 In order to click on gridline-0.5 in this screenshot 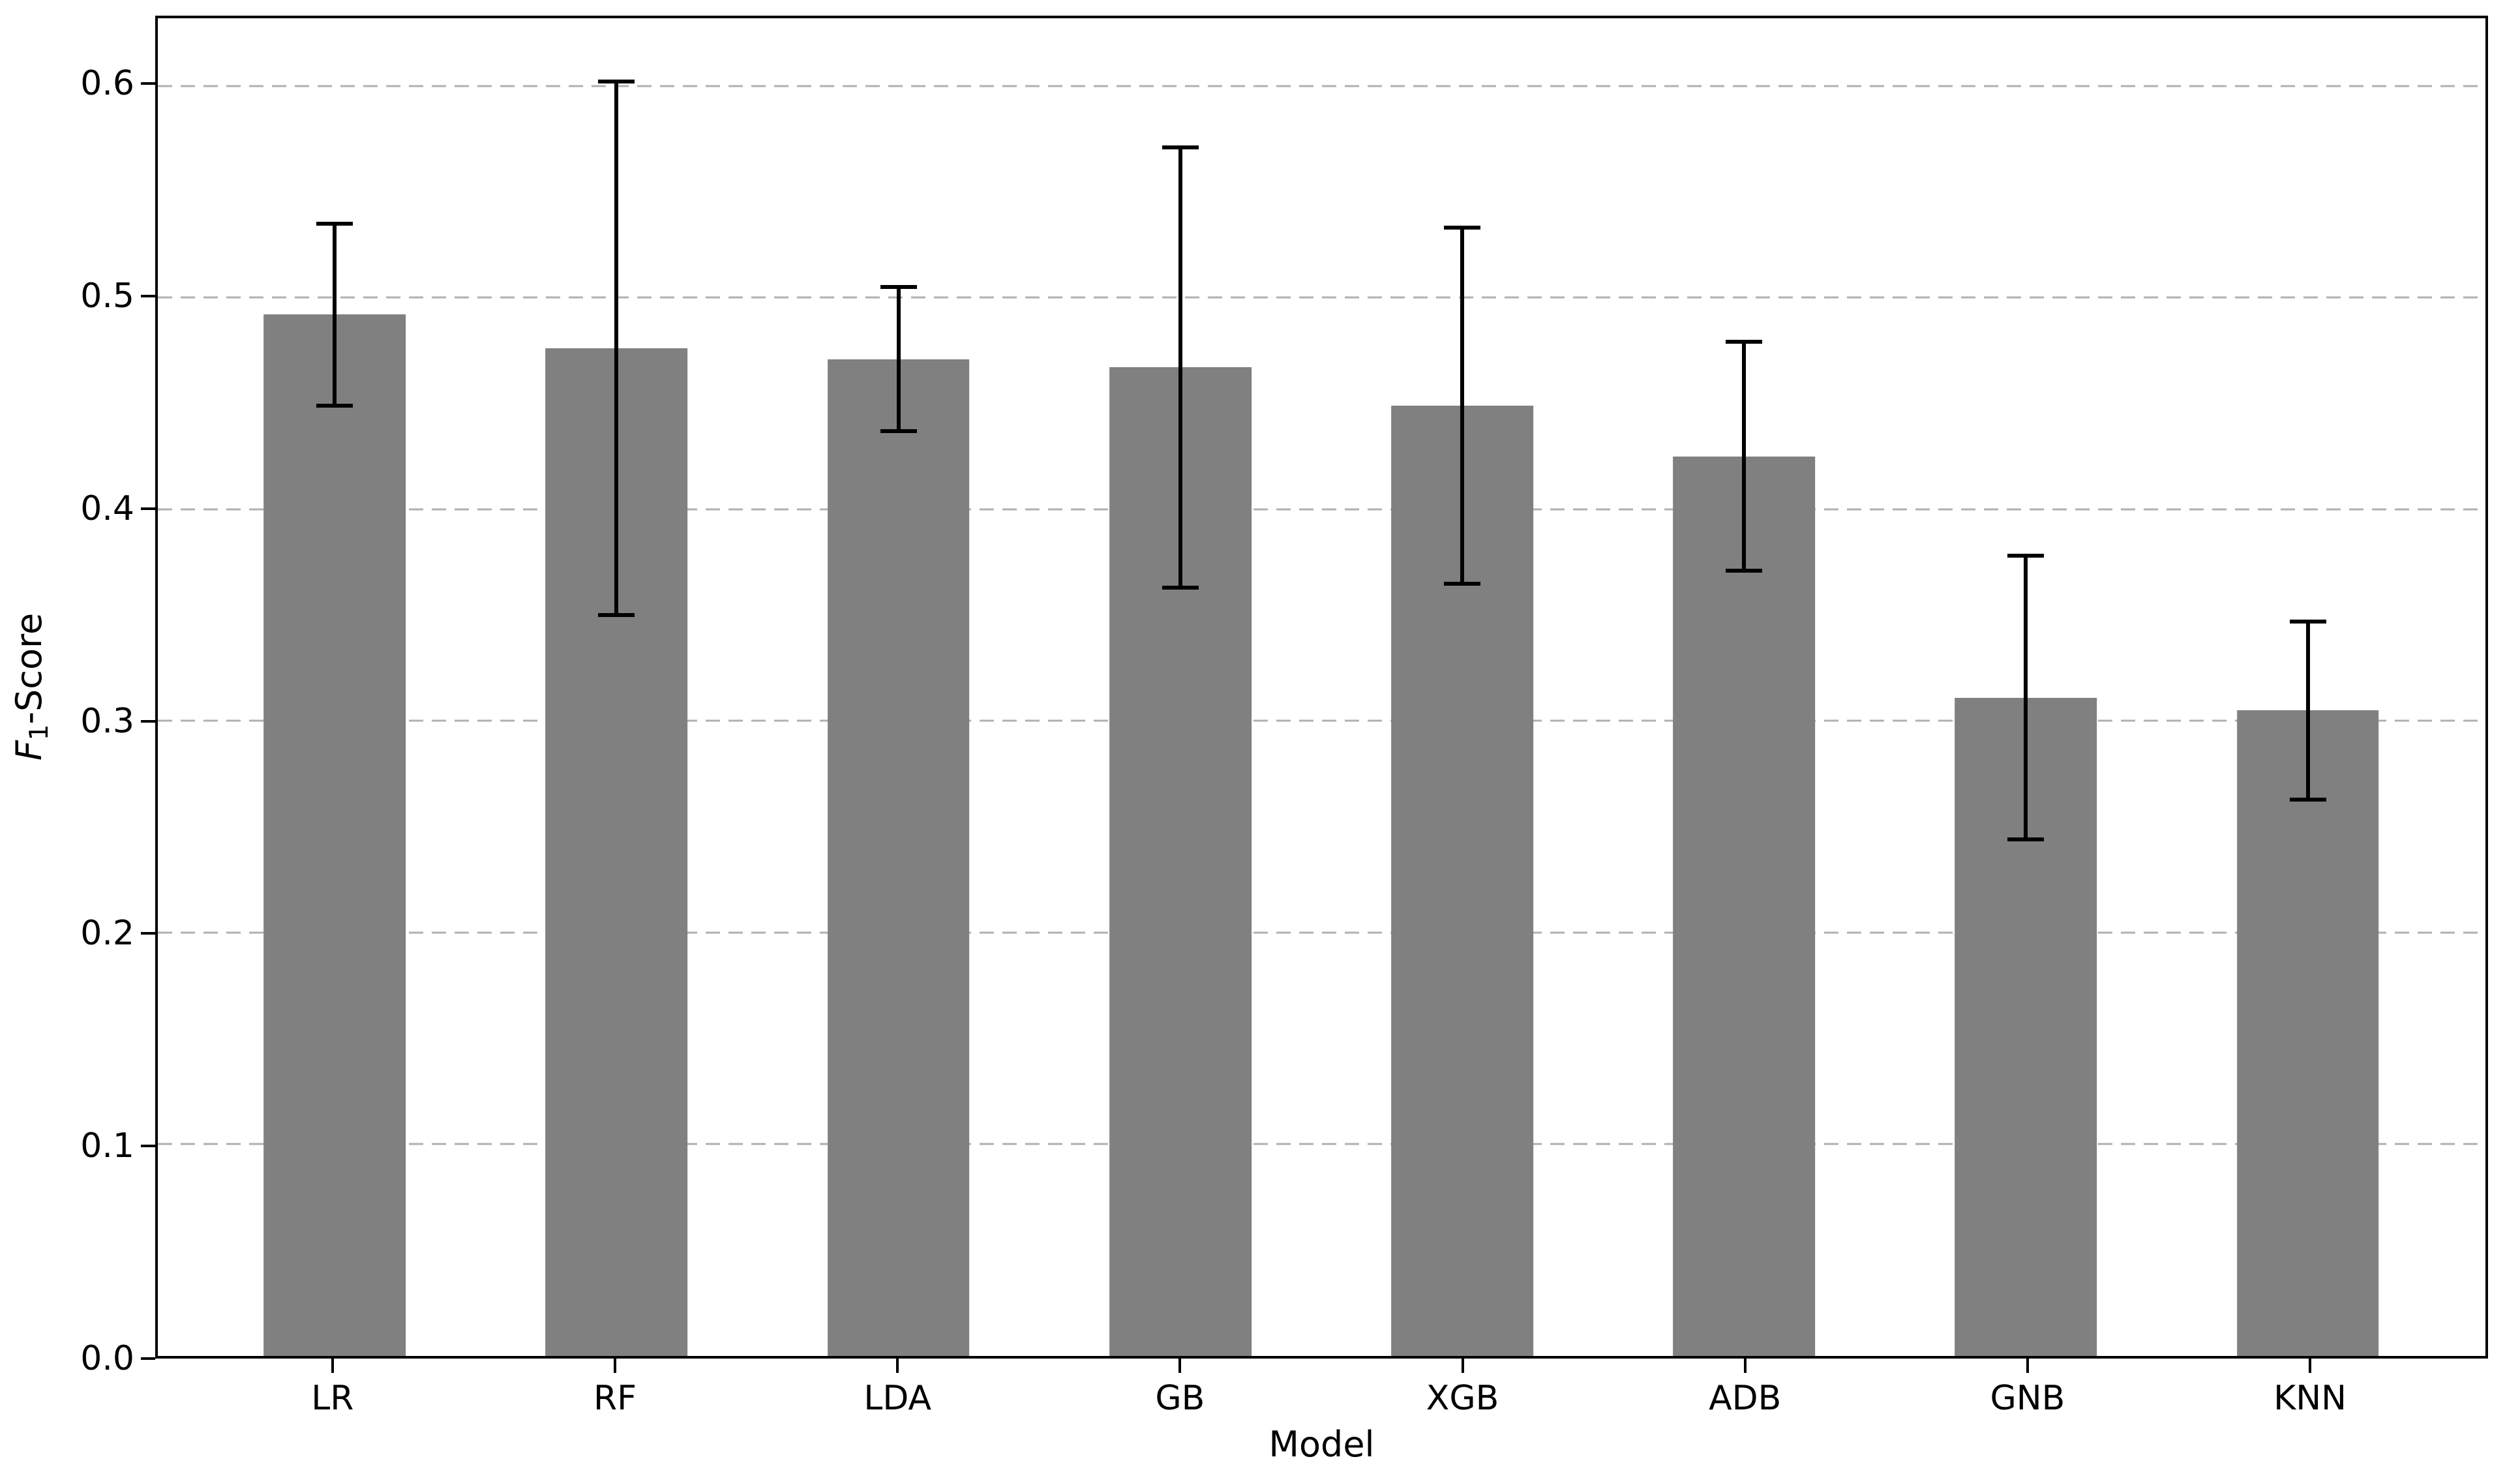, I will do `click(1322, 297)`.